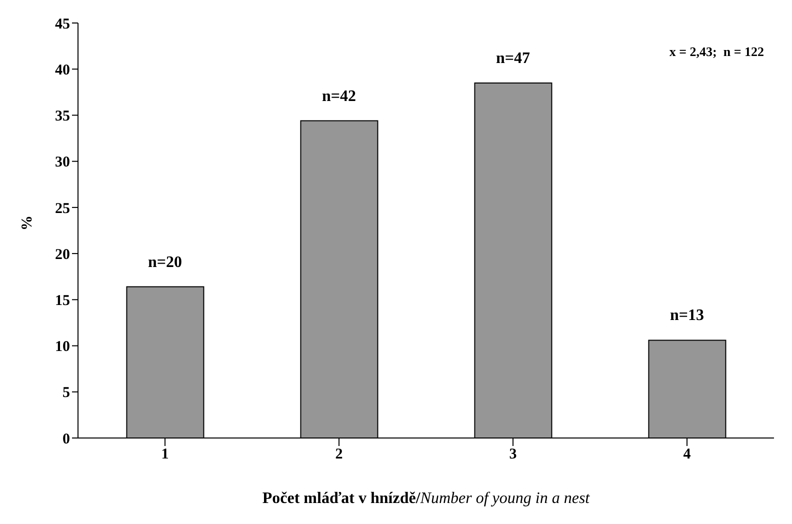 The image size is (792, 524). I want to click on annotation: x = 2,43; n = 122, so click(716, 52).